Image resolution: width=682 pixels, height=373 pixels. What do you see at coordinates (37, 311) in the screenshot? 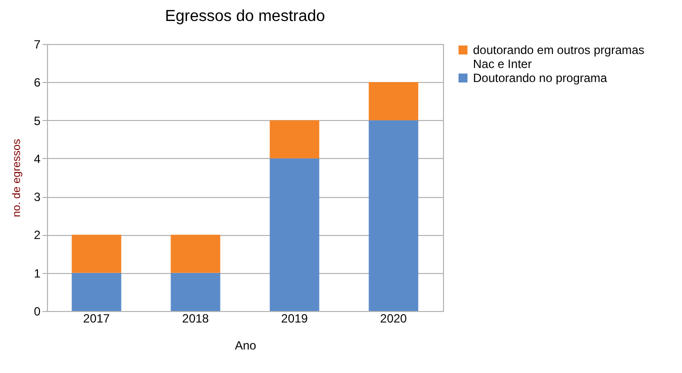
I see `y-tick-label: 0` at bounding box center [37, 311].